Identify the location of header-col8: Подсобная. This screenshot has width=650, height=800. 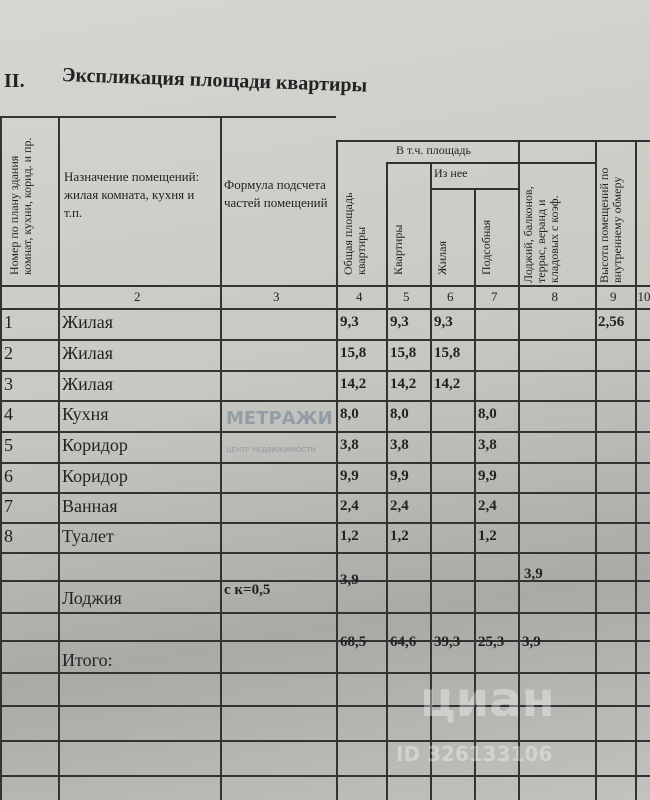
(486, 247).